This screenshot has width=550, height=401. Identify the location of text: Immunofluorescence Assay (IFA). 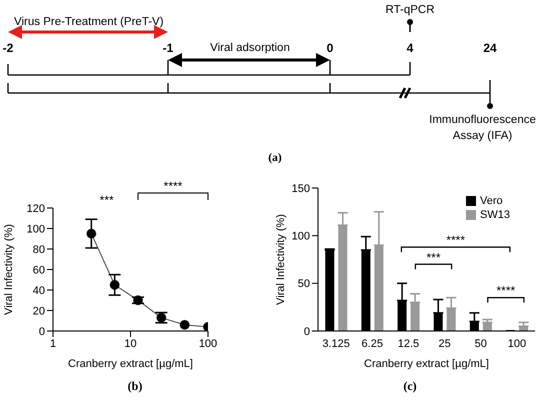
(482, 128).